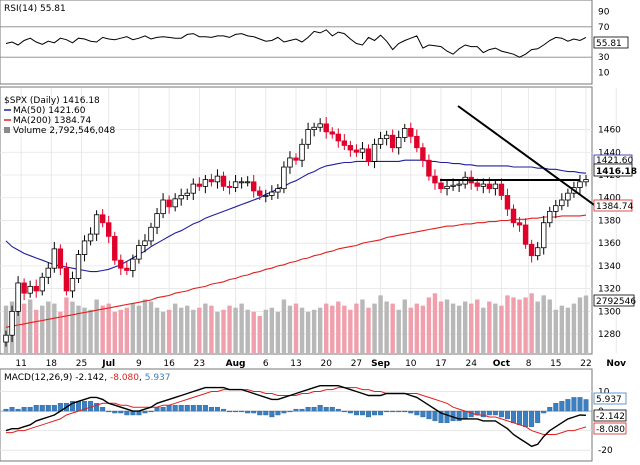 This screenshot has width=640, height=465. I want to click on rsi-series, so click(296, 43).